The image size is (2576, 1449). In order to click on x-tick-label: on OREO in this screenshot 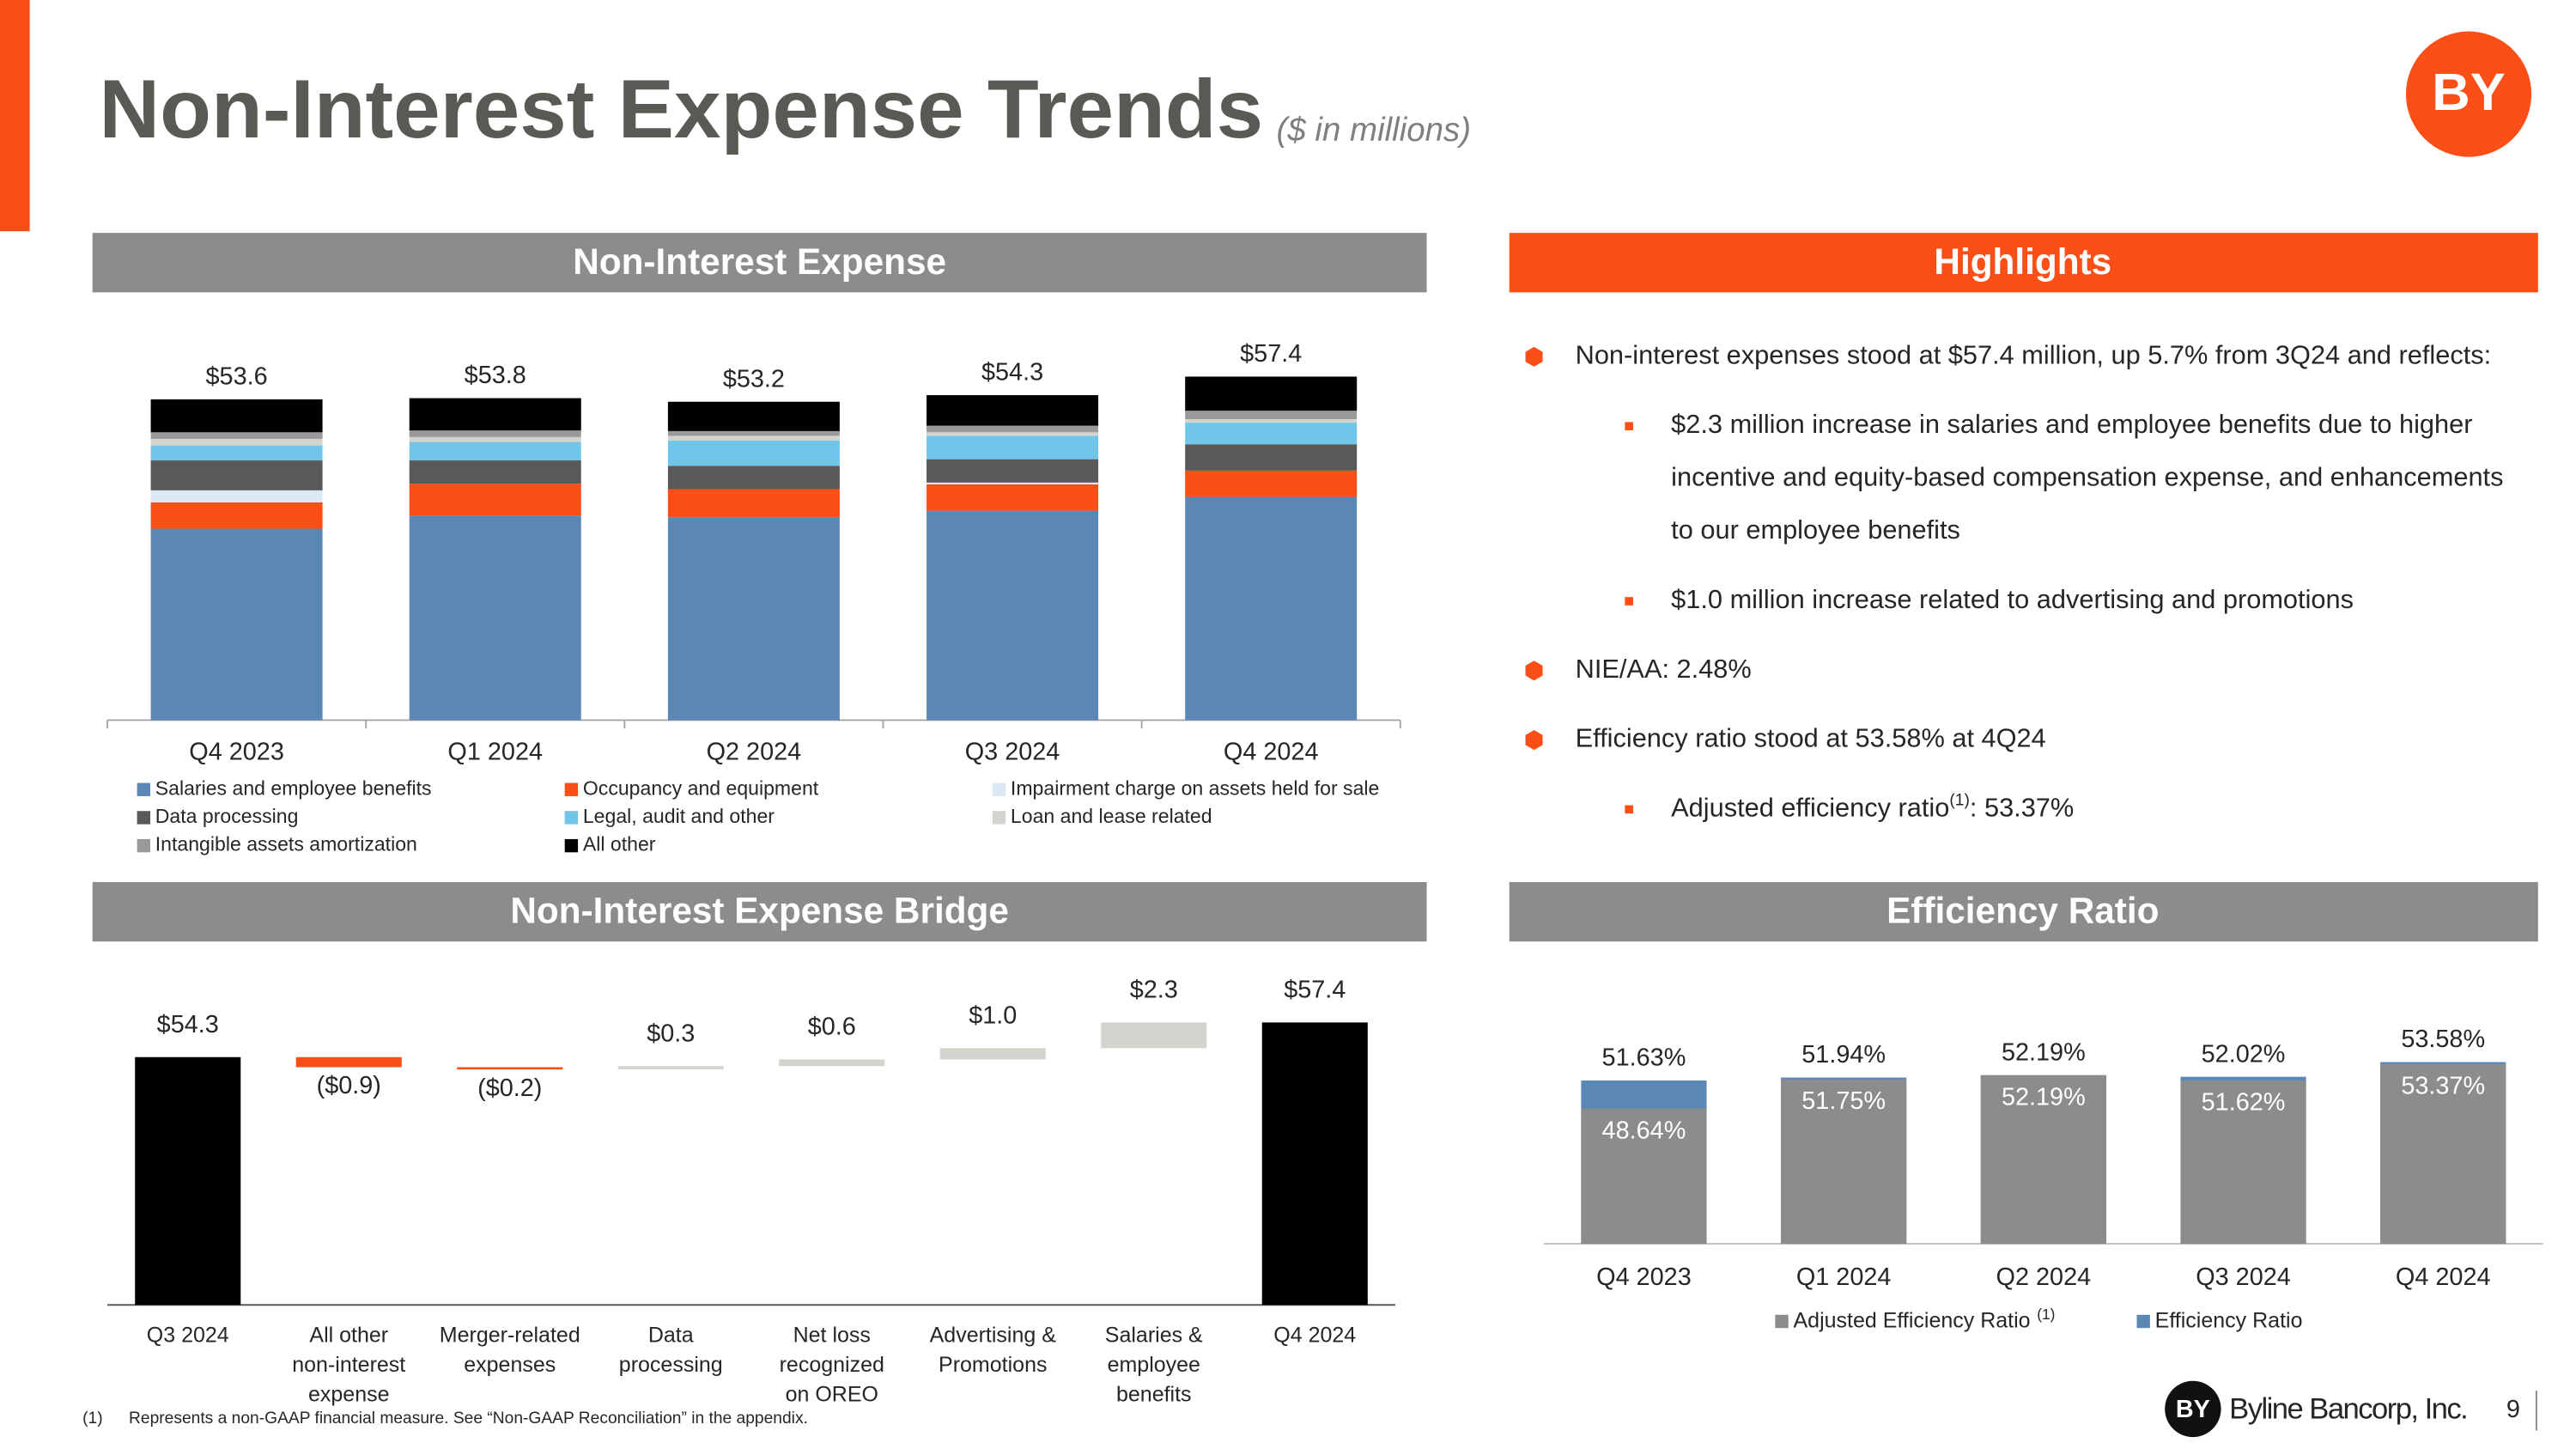, I will do `click(832, 1395)`.